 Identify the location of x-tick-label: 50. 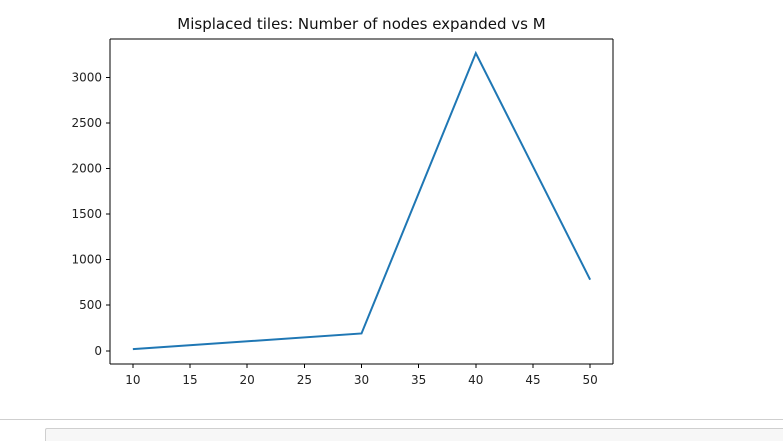
(589, 380).